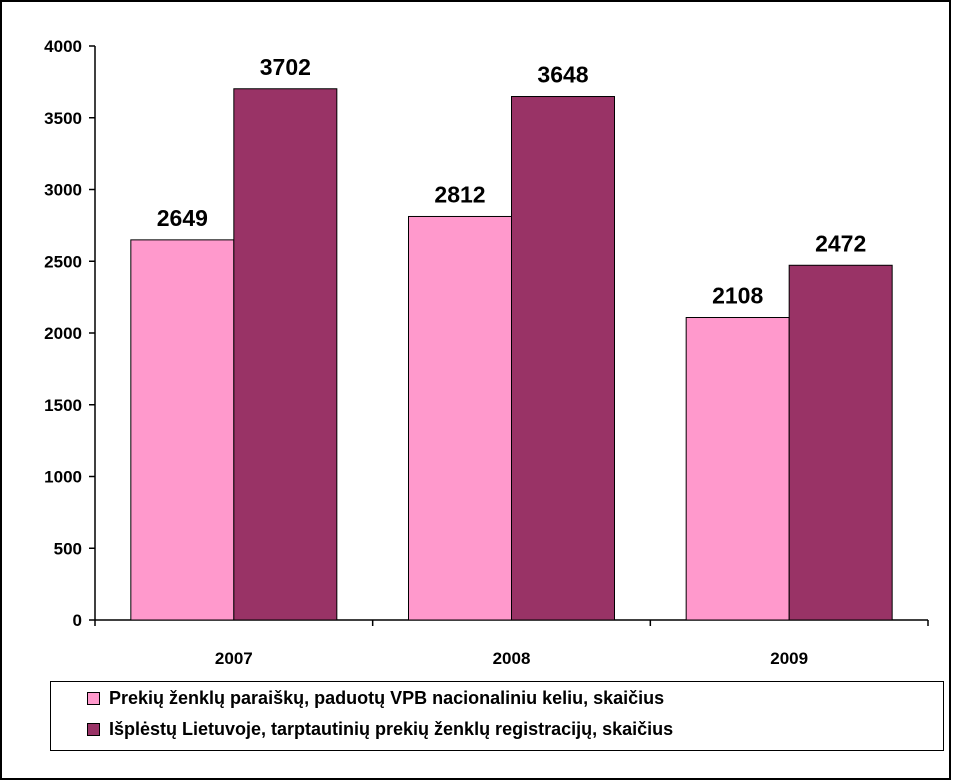 The image size is (954, 783). What do you see at coordinates (789, 658) in the screenshot?
I see `x-category-label: 2009` at bounding box center [789, 658].